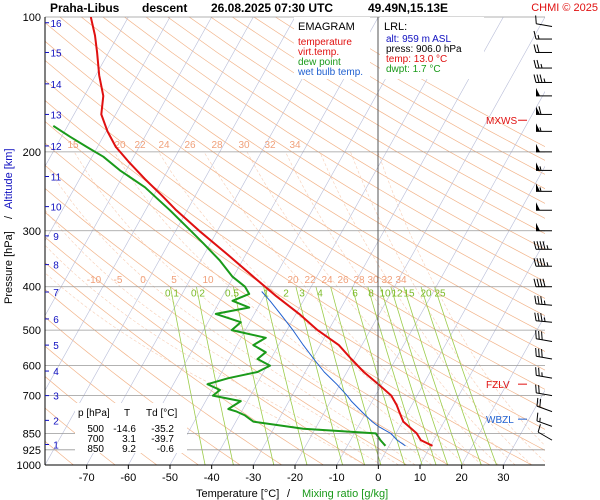 The height and width of the screenshot is (500, 600). I want to click on x-axis-label-mixing: Mixing ratio [g/kg], so click(345, 494).